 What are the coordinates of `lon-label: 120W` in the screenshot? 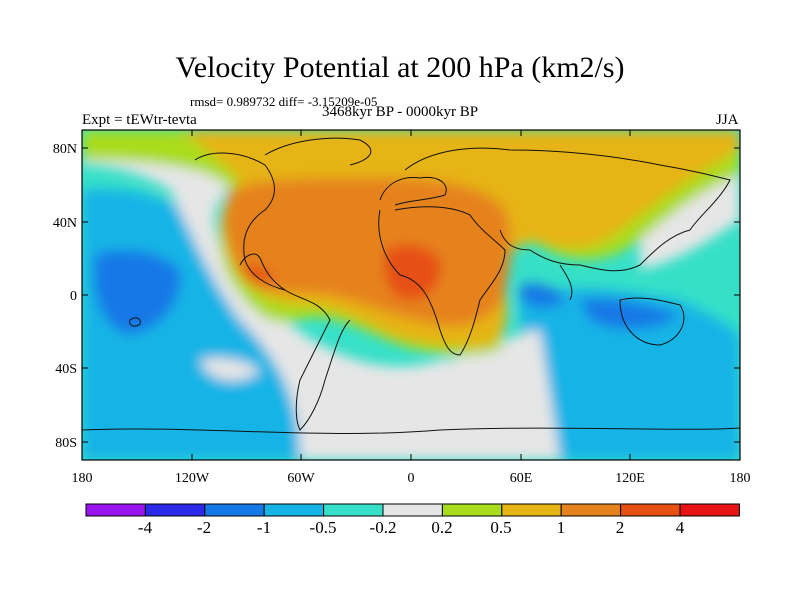 It's located at (192, 478).